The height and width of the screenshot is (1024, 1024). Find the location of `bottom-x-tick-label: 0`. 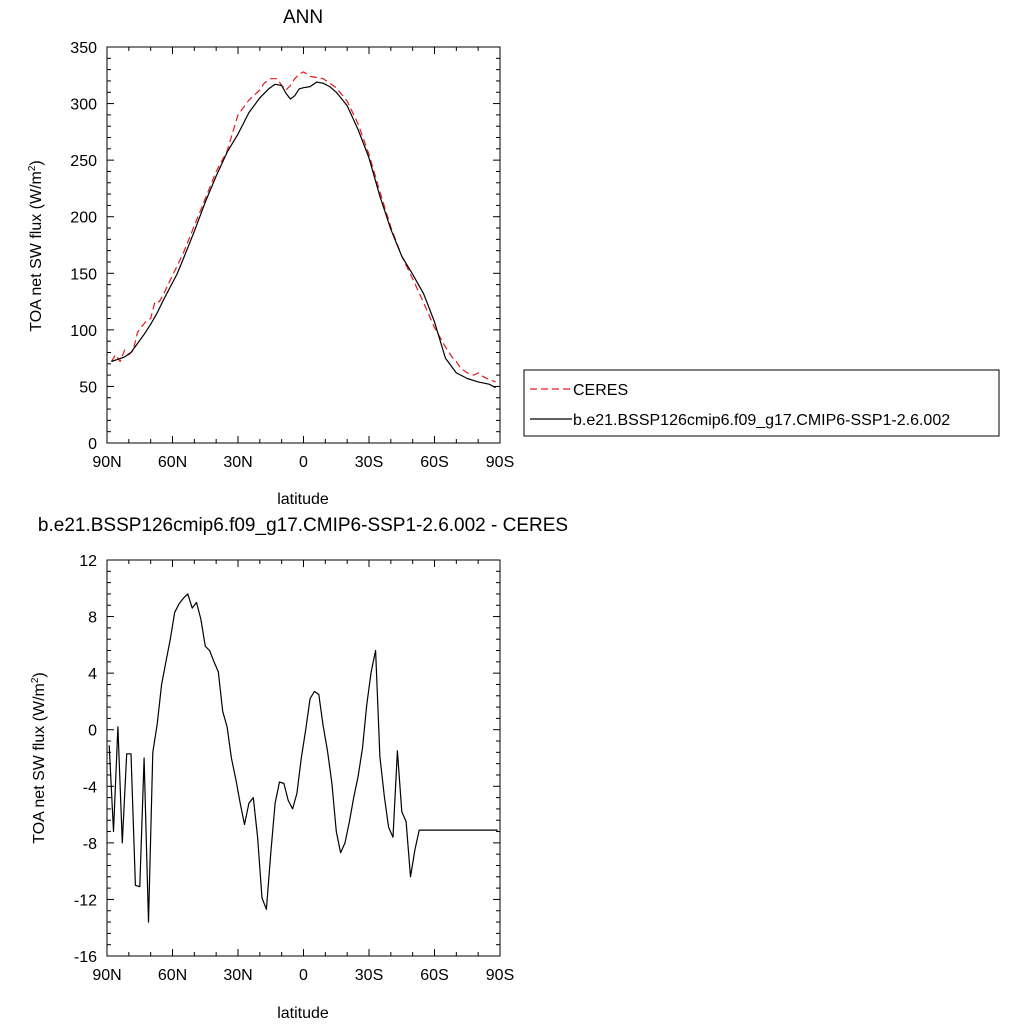

bottom-x-tick-label: 0 is located at coordinates (303, 975).